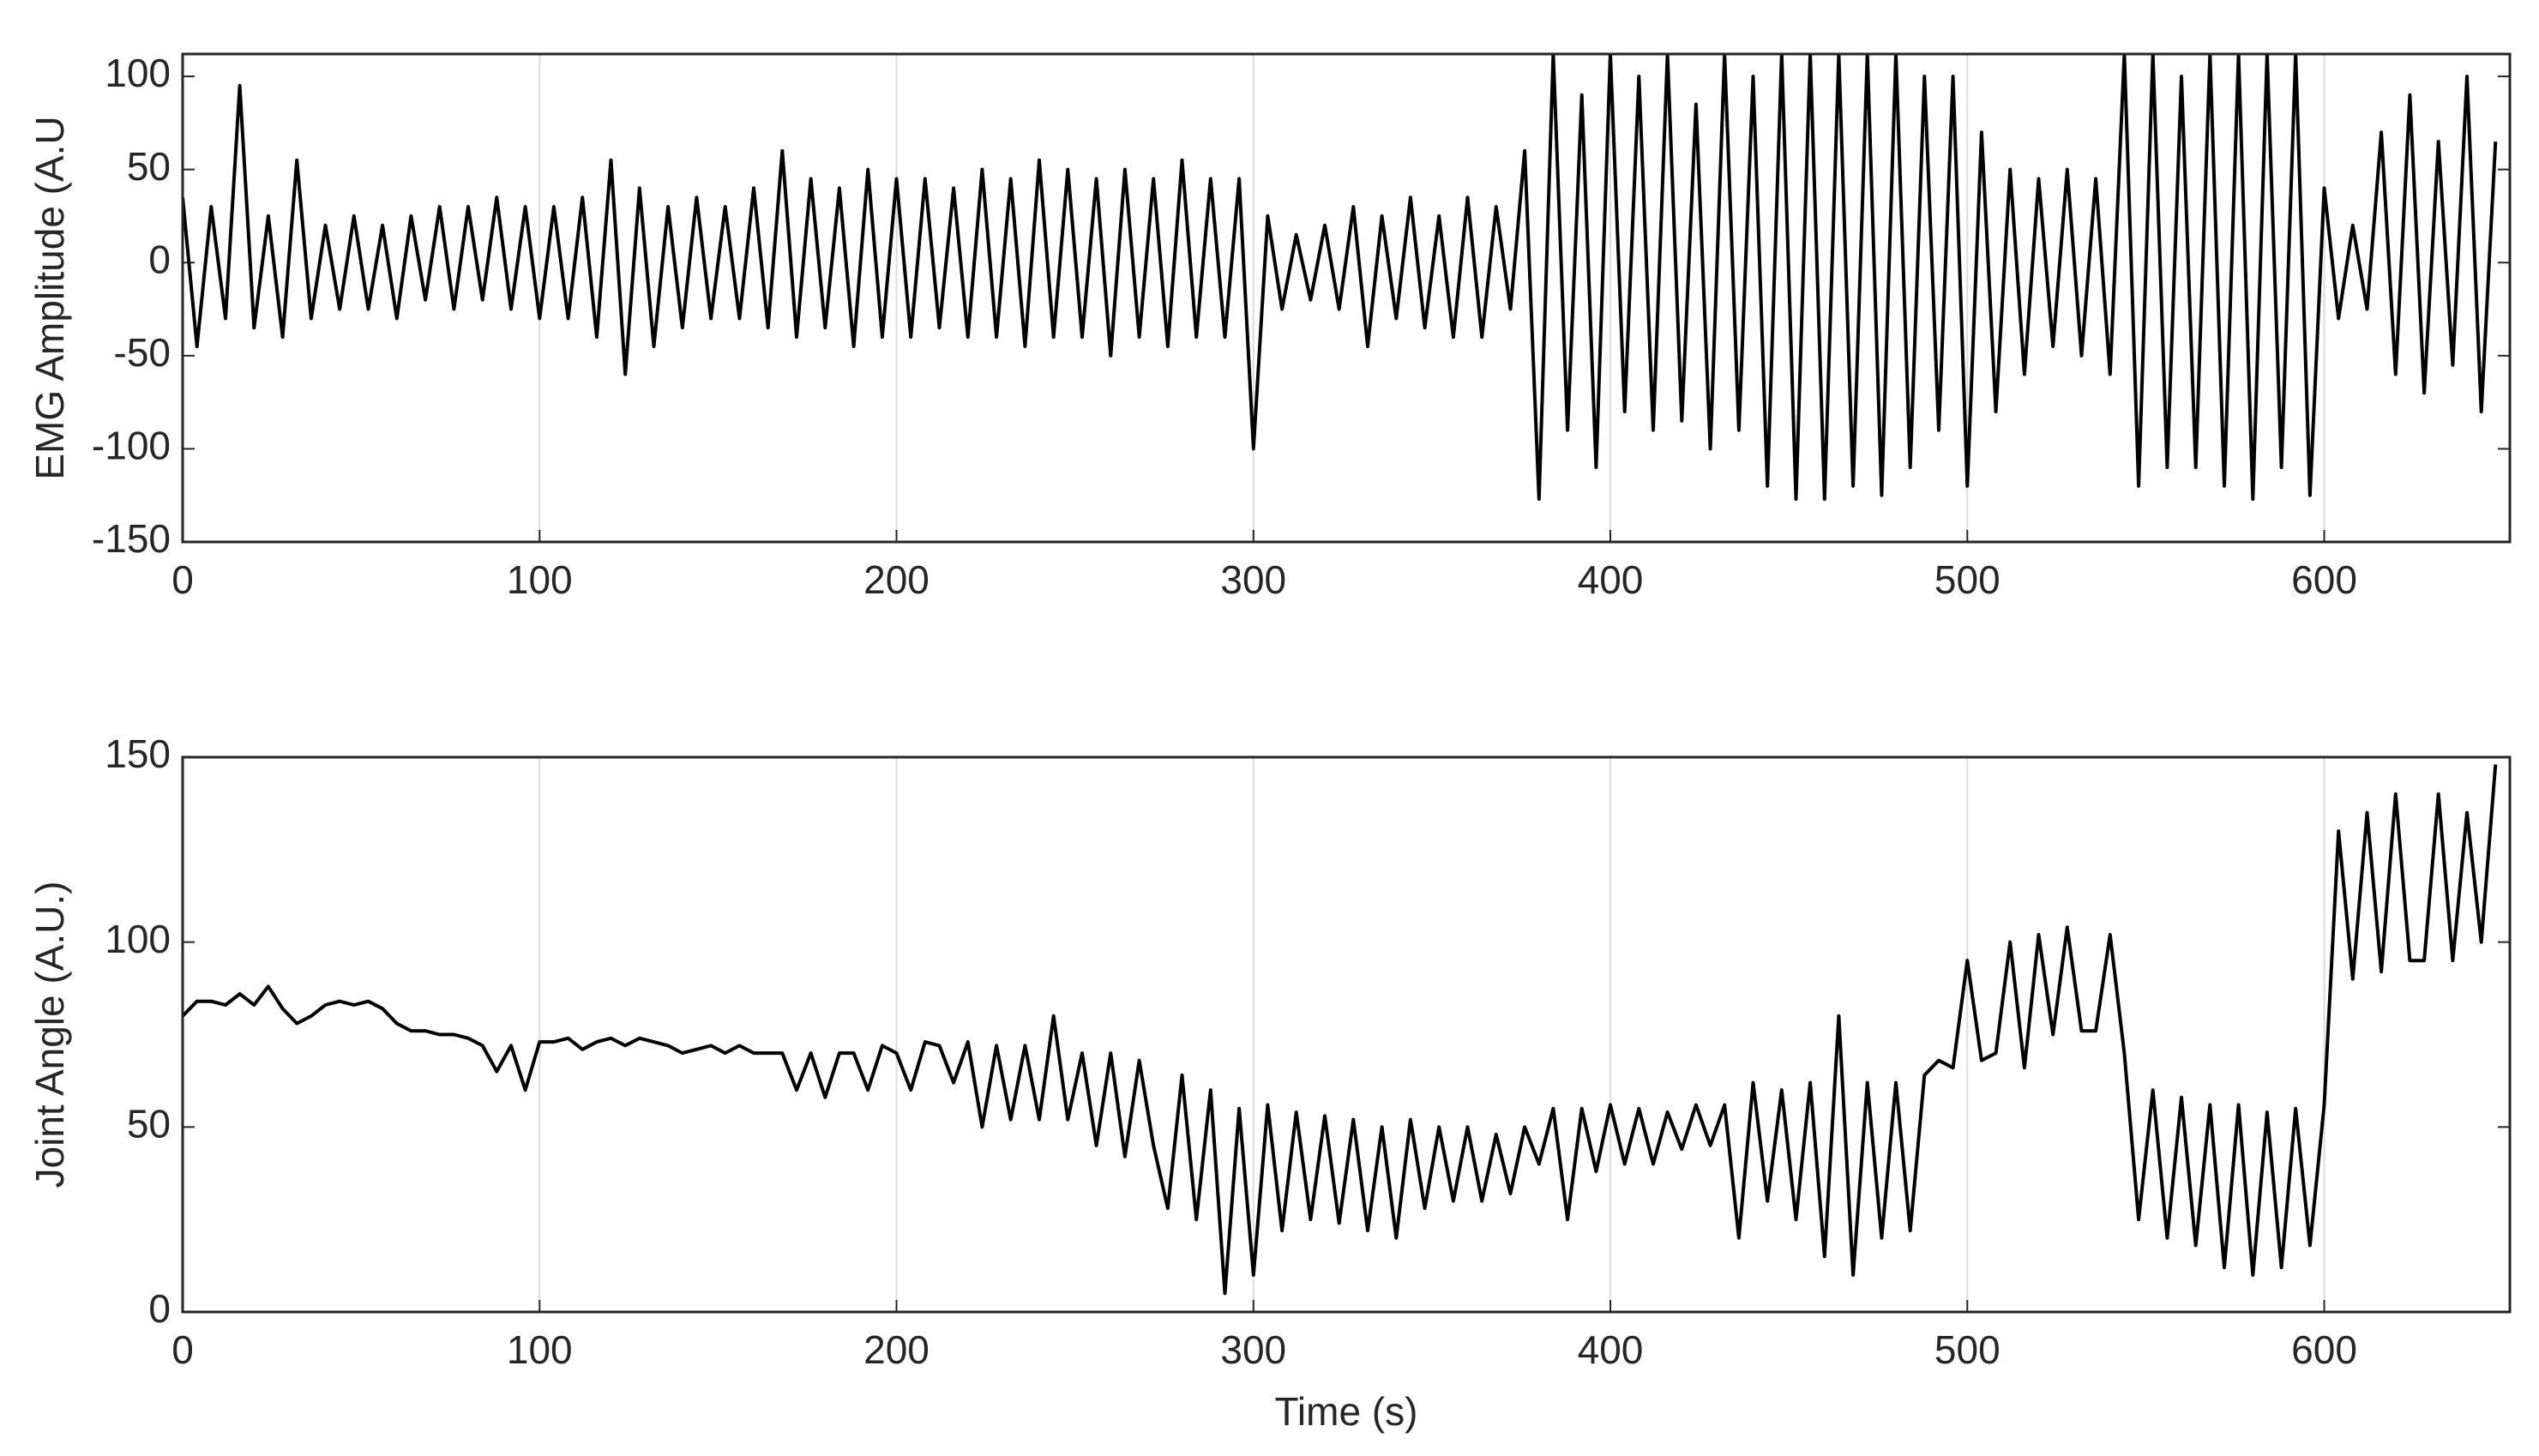 The width and height of the screenshot is (2539, 1456). What do you see at coordinates (138, 753) in the screenshot?
I see `y-tick-label: 150` at bounding box center [138, 753].